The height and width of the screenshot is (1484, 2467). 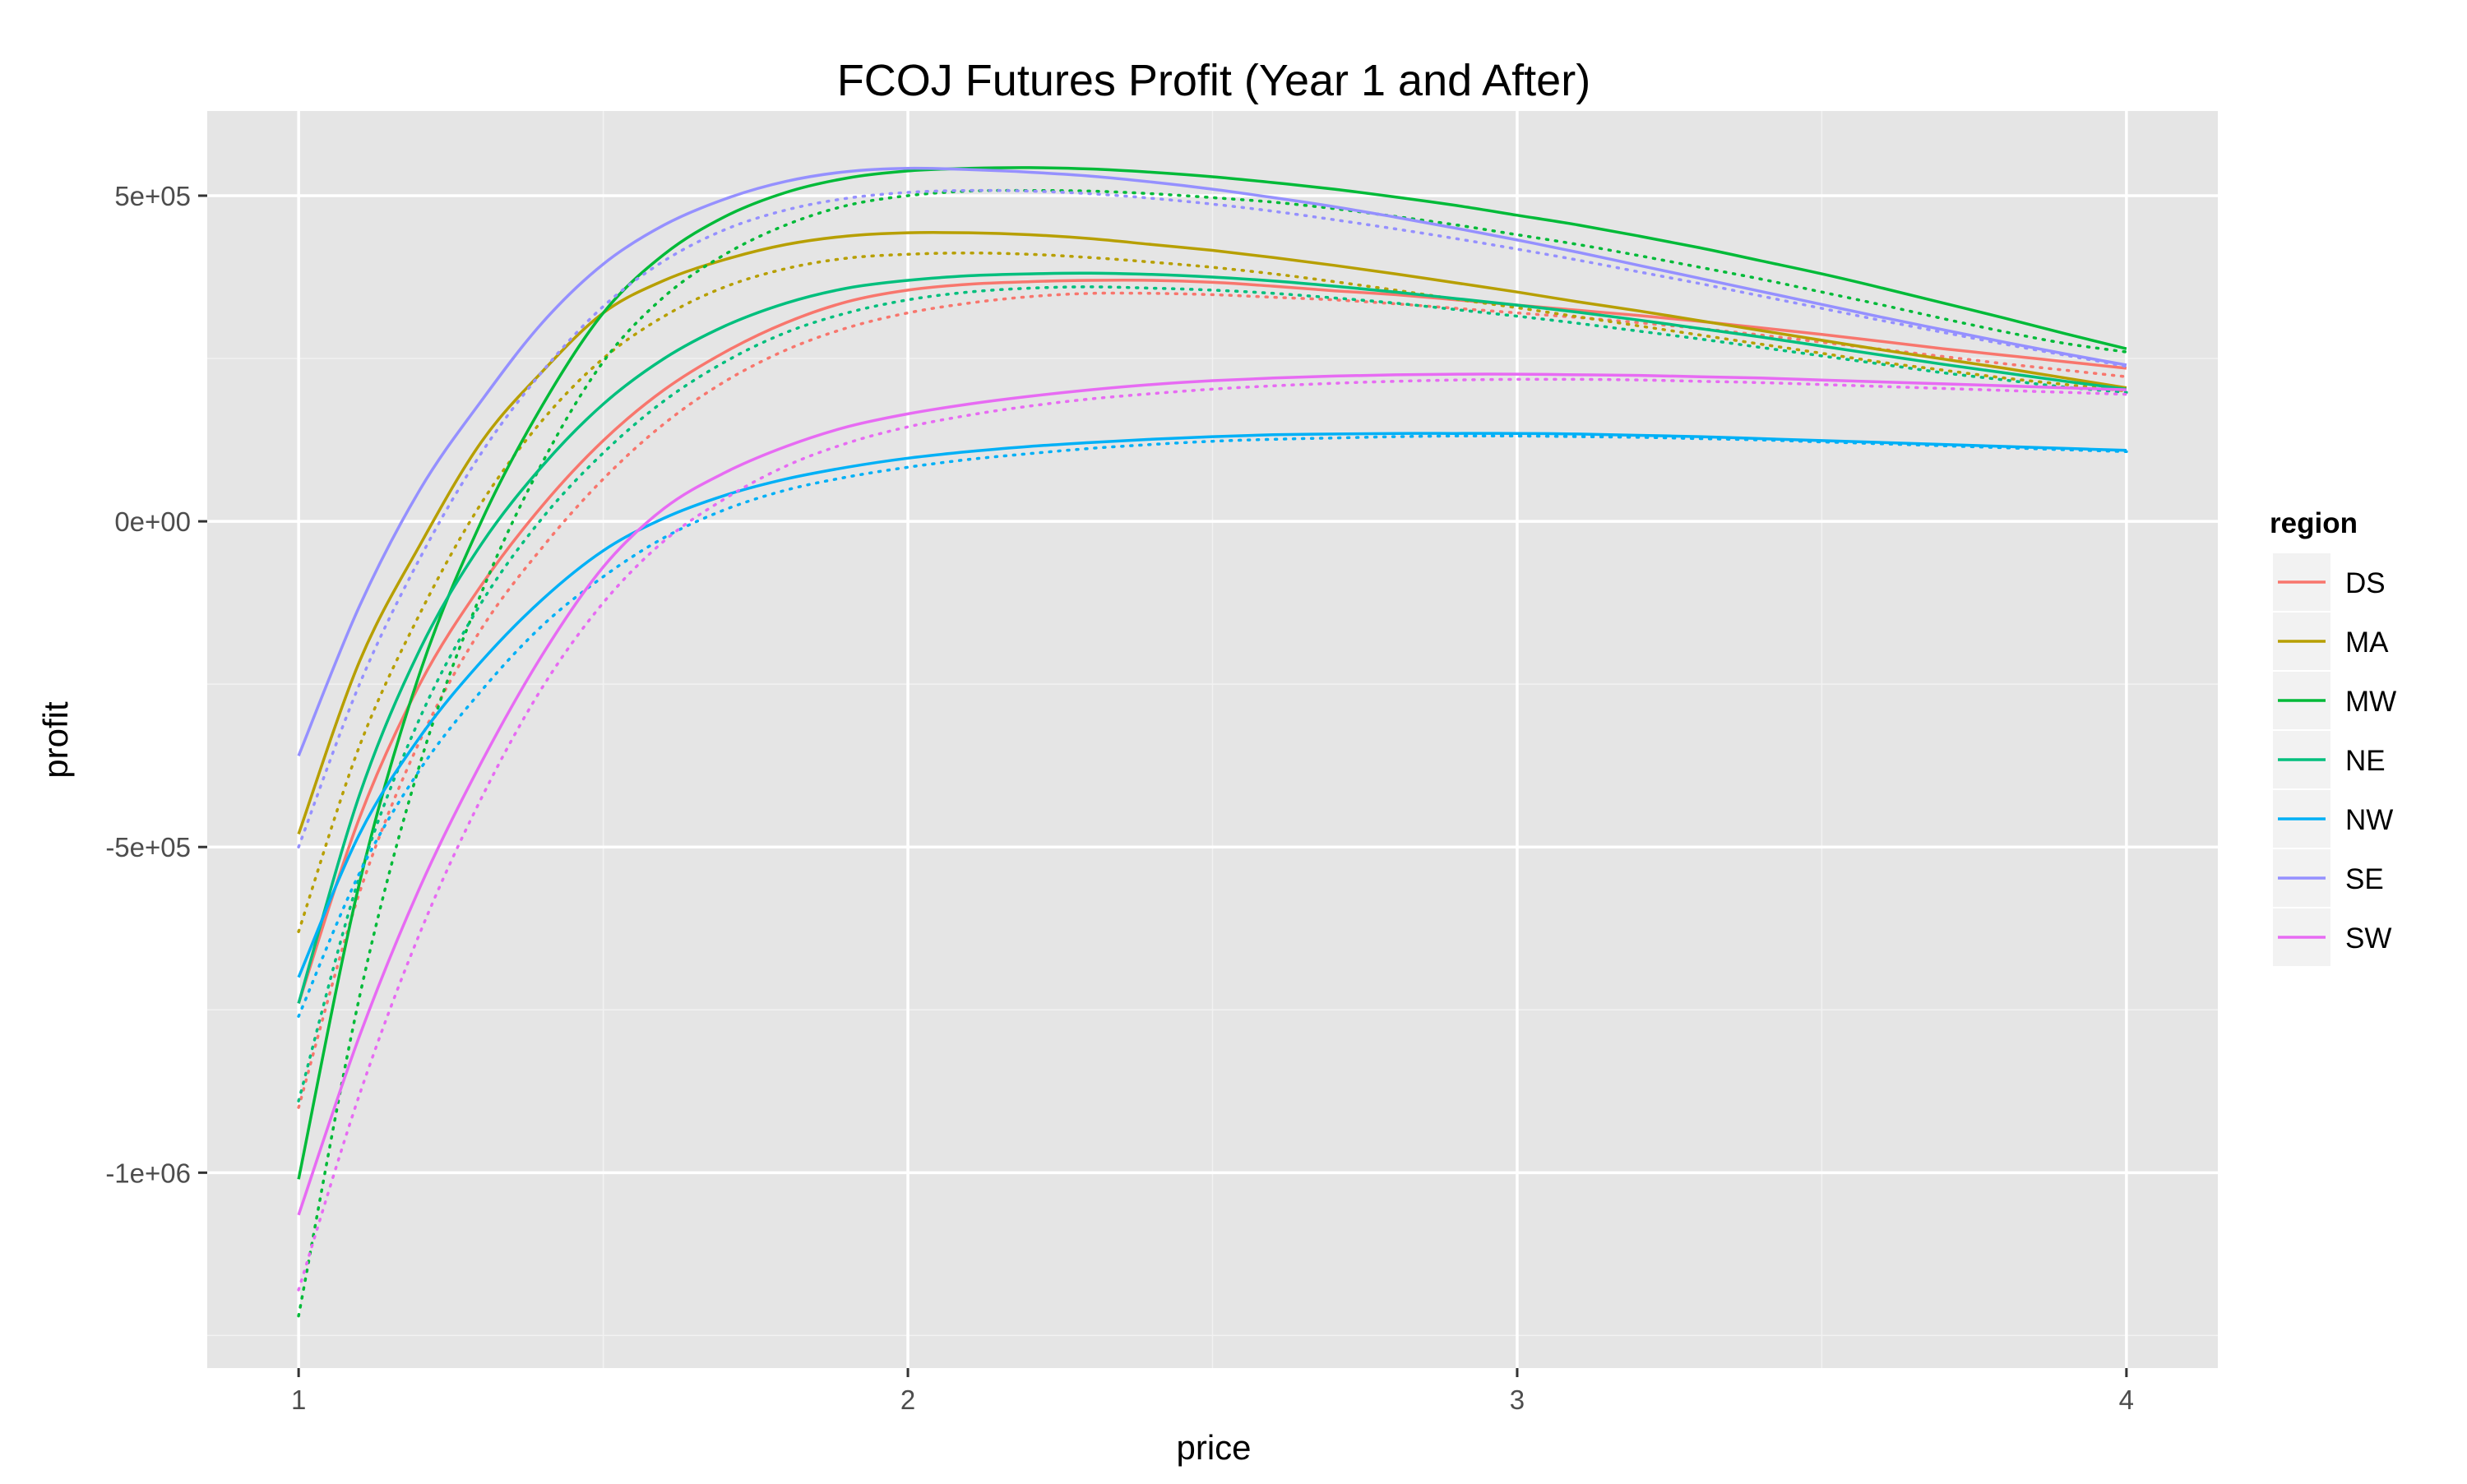 What do you see at coordinates (2365, 583) in the screenshot?
I see `legend-label-ds: DS` at bounding box center [2365, 583].